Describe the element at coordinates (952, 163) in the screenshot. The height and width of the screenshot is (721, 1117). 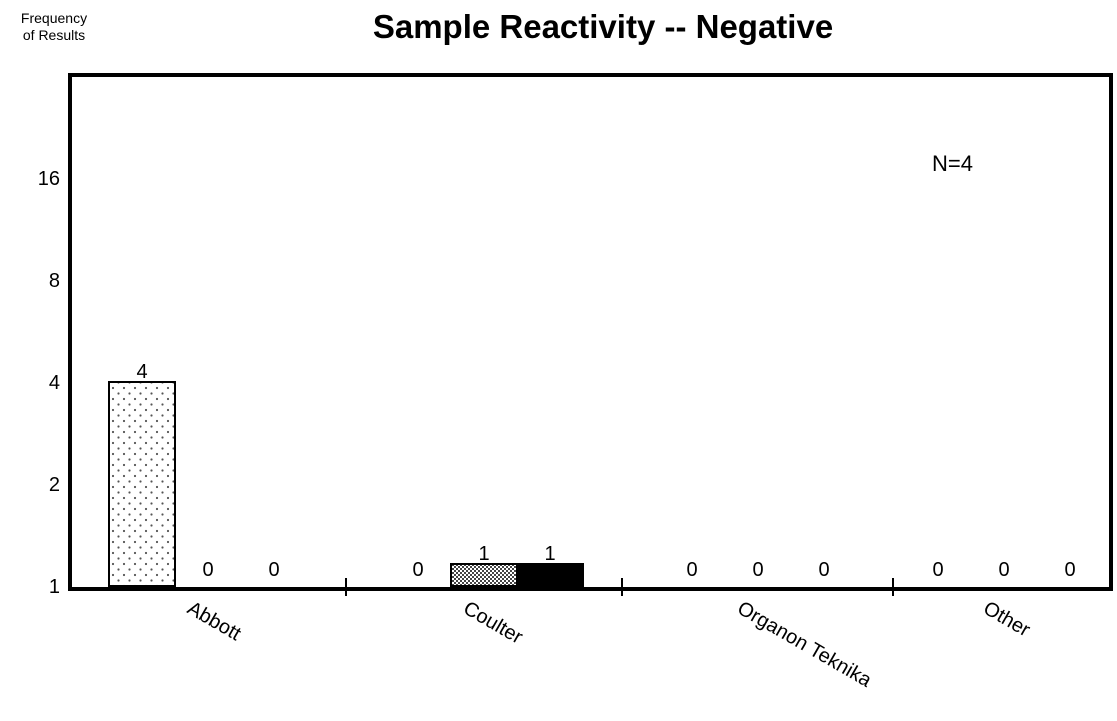
I see `sample-size-annotation: N=4` at that location.